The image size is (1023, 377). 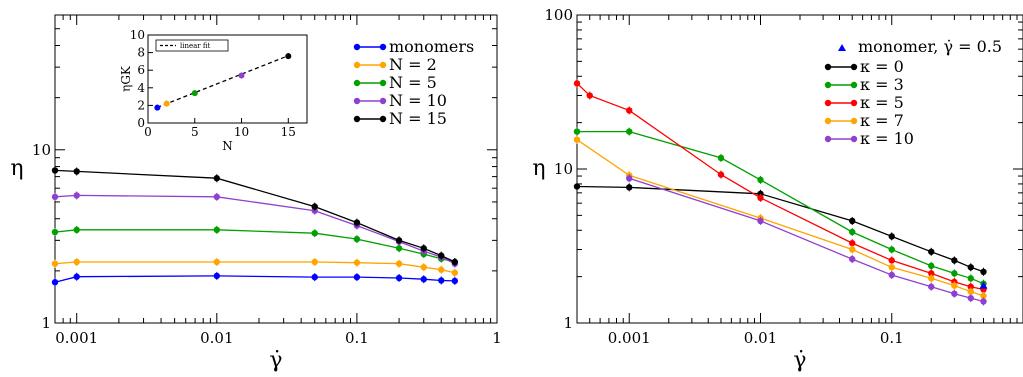 What do you see at coordinates (418, 100) in the screenshot?
I see `legend-entry-label: N = 10` at bounding box center [418, 100].